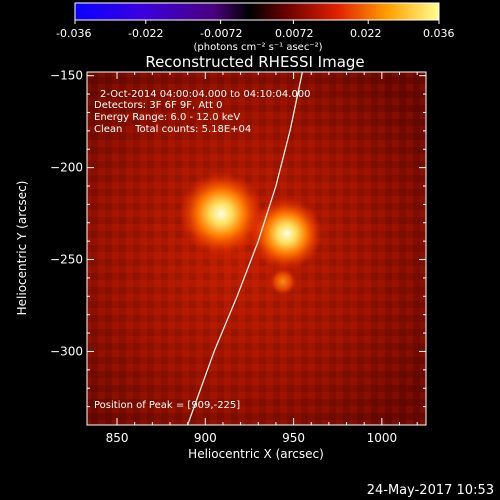 This screenshot has width=500, height=500. Describe the element at coordinates (167, 117) in the screenshot. I see `annotation-energy-range: Energy Range: 6.0 - 12.0 keV` at that location.